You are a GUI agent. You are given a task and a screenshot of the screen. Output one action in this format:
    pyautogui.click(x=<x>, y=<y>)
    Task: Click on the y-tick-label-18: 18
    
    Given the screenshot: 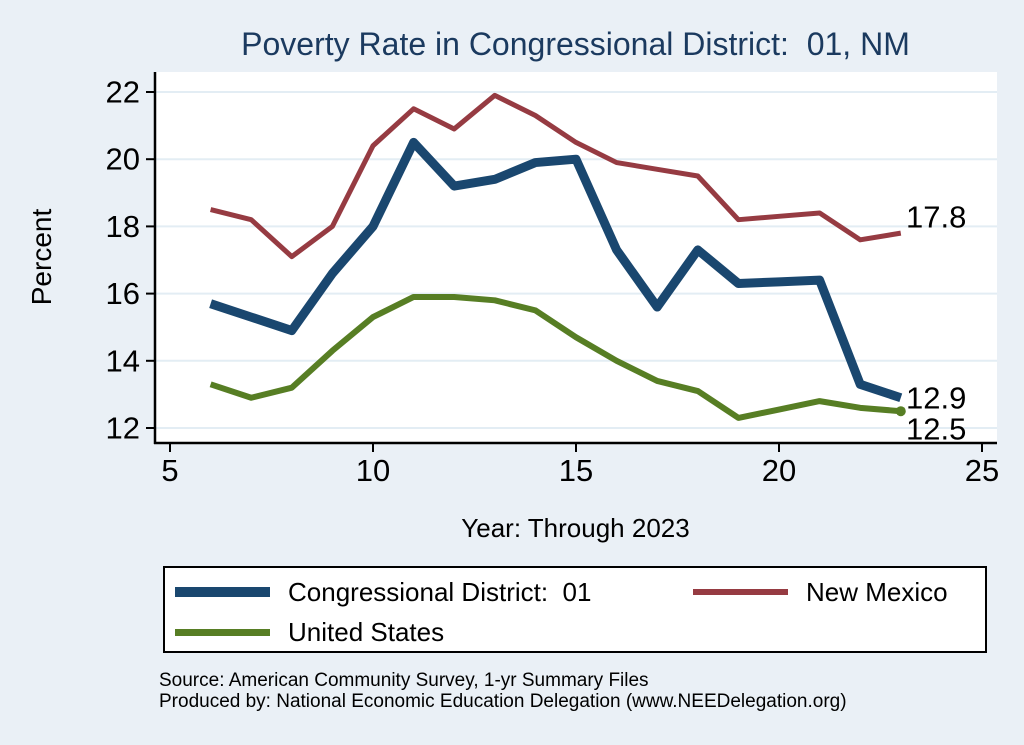 What is the action you would take?
    pyautogui.click(x=123, y=226)
    